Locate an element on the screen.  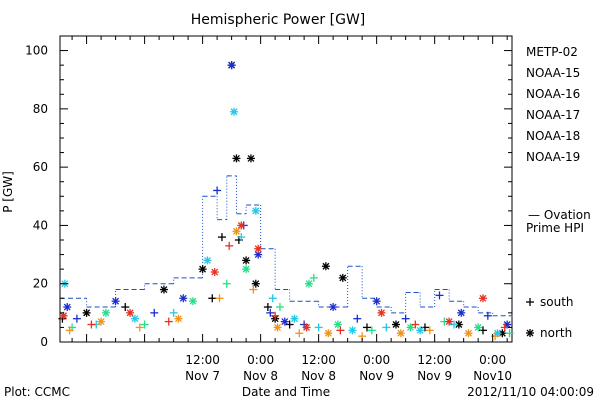
y-tick-label: 20 is located at coordinates (40, 284).